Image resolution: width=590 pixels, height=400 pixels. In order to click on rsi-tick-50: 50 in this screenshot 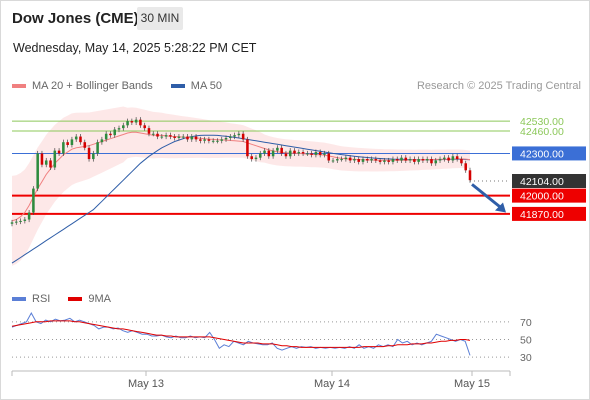, I will do `click(526, 341)`.